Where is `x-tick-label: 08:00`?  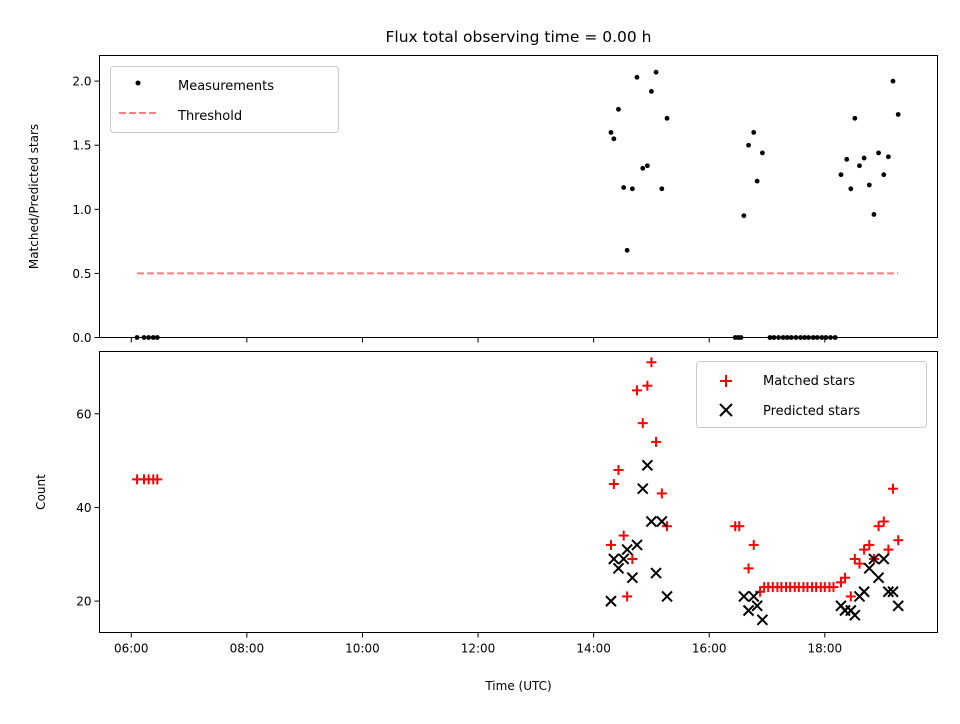 x-tick-label: 08:00 is located at coordinates (247, 649).